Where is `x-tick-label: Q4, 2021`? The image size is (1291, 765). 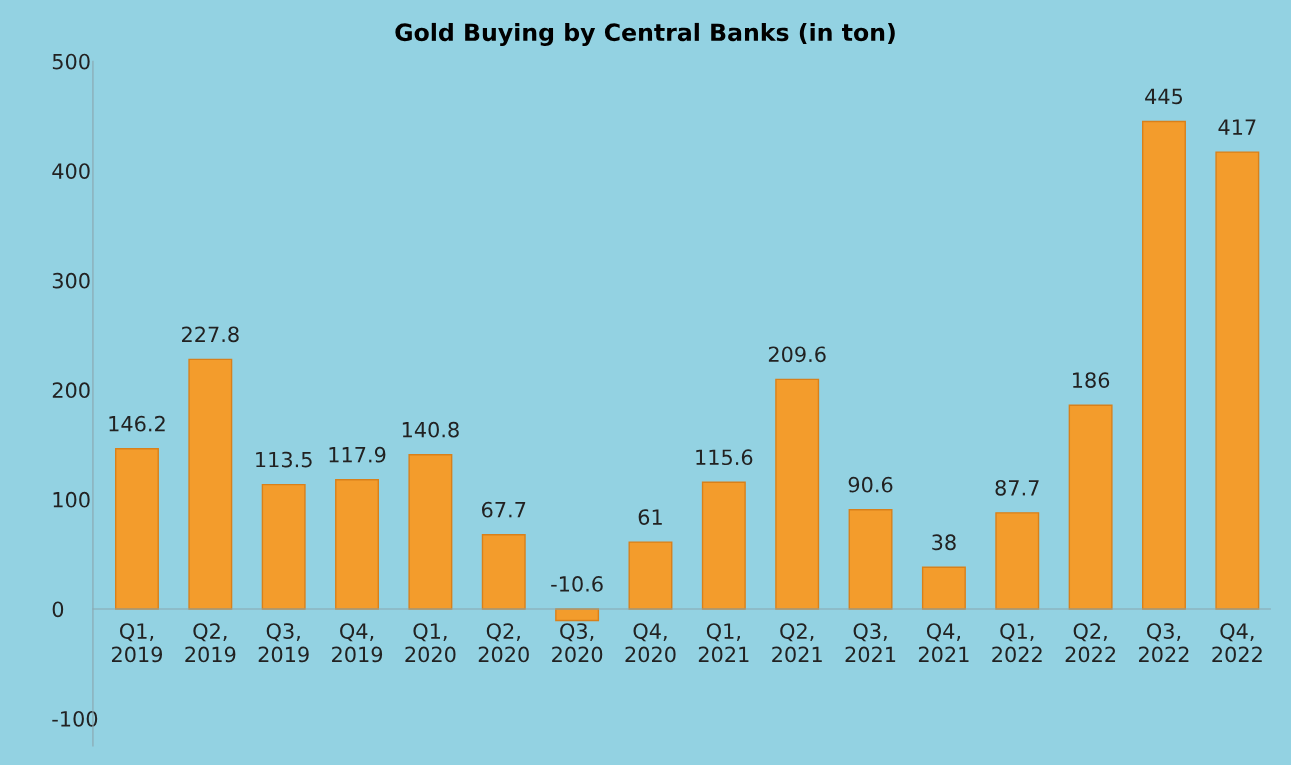
x-tick-label: Q4, 2021 is located at coordinates (943, 643).